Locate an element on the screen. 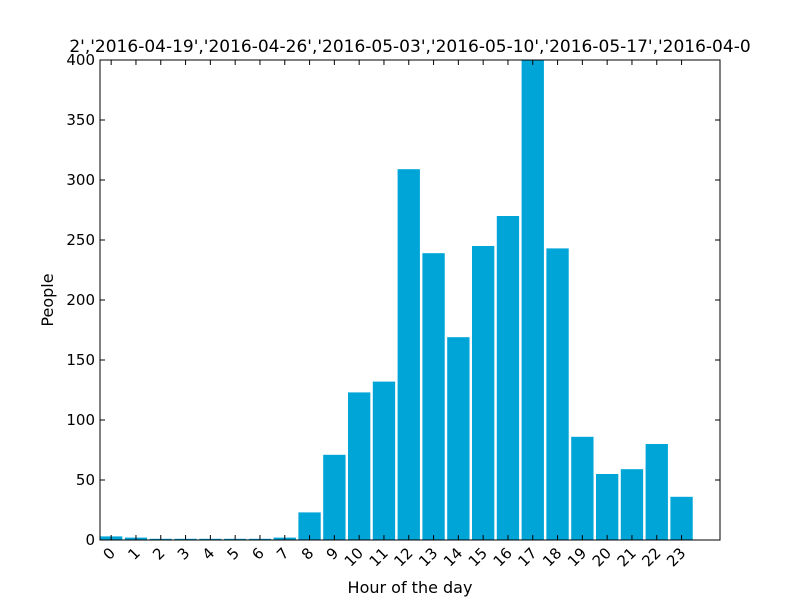  x-tick-label: 4 is located at coordinates (208, 553).